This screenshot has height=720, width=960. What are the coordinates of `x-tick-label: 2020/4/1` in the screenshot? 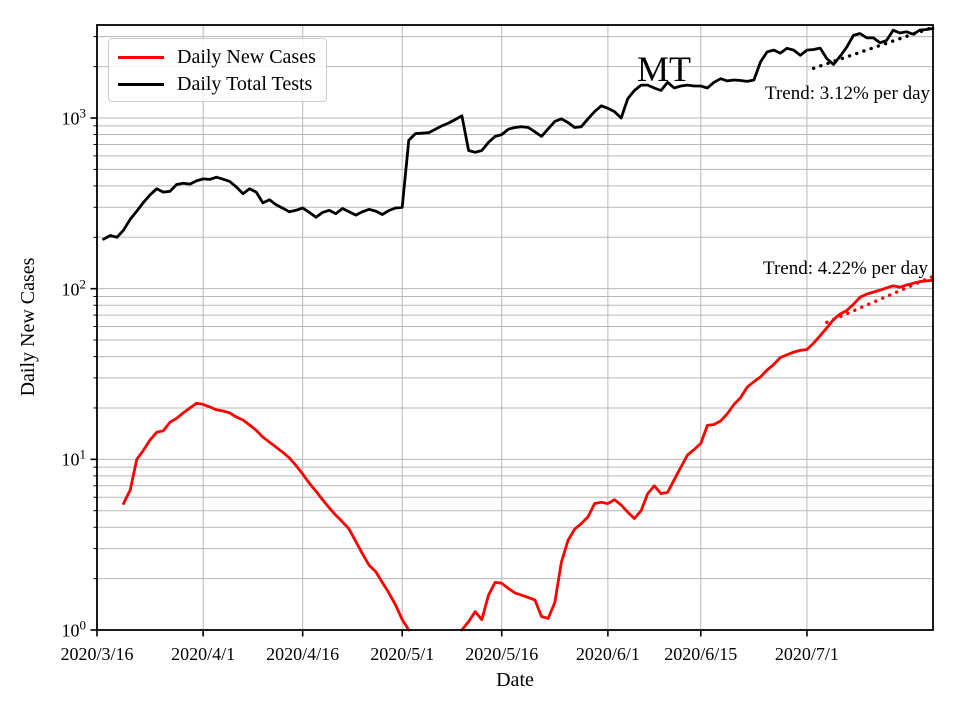 It's located at (203, 654).